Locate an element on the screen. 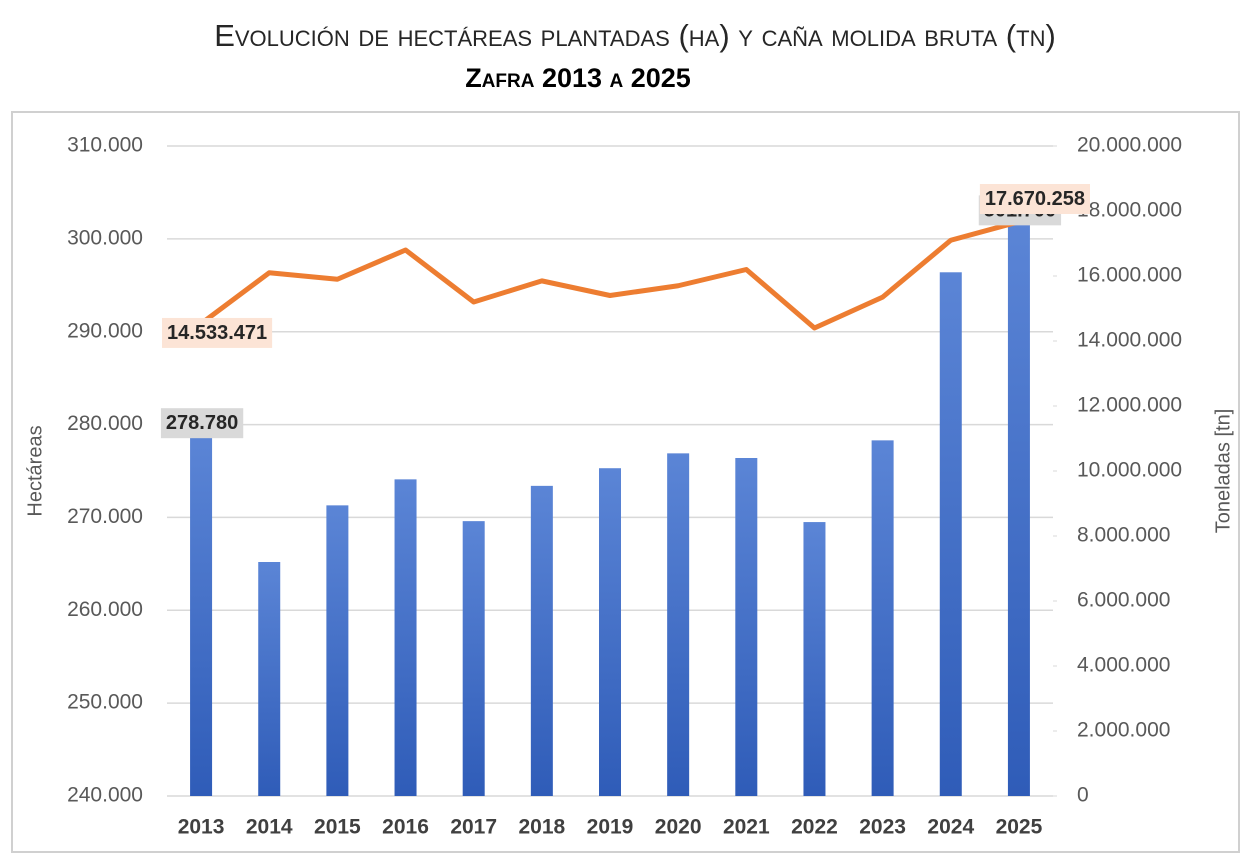  x-tick-label: 2018 is located at coordinates (541, 827).